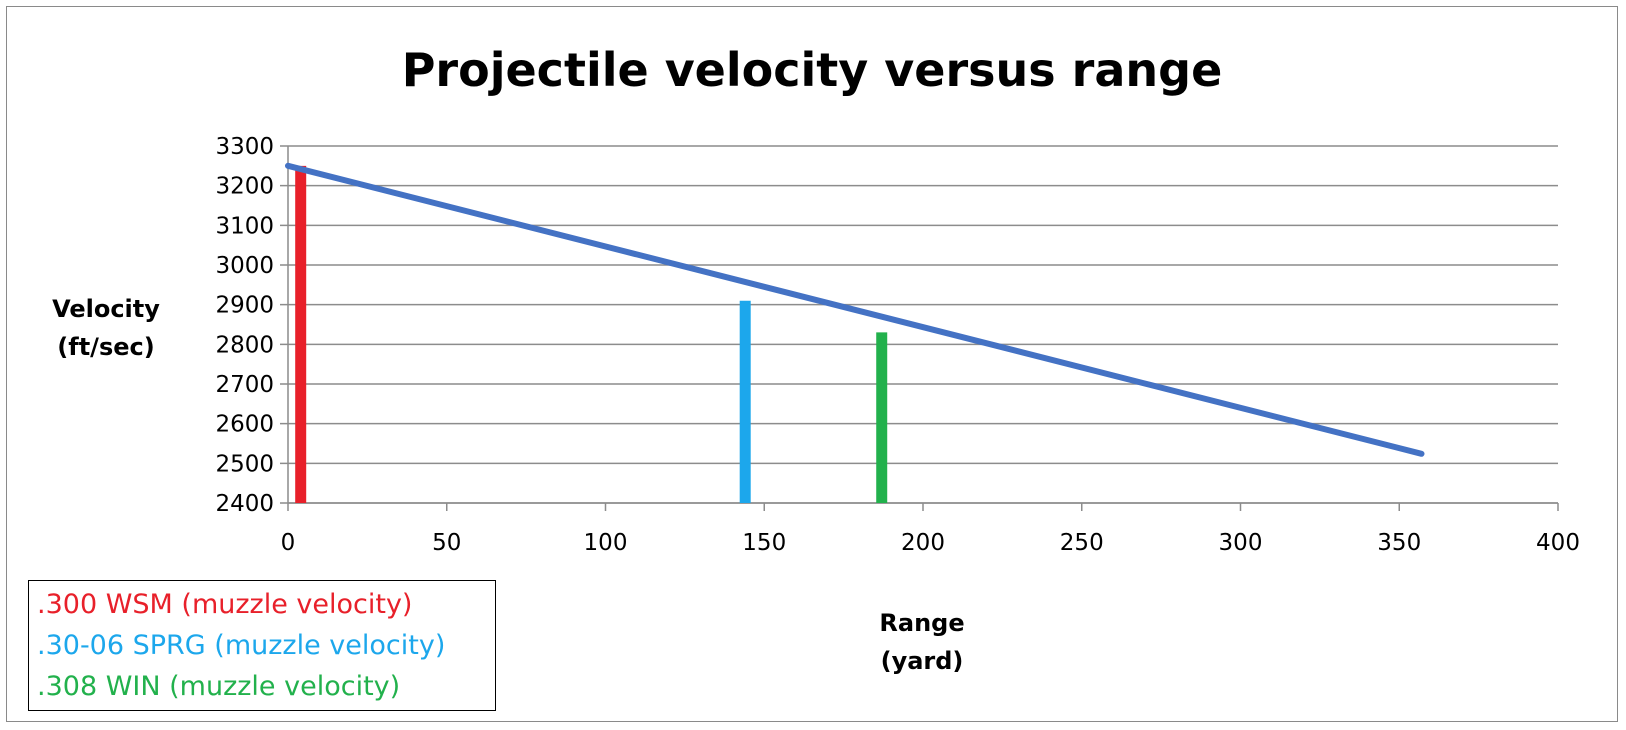 Image resolution: width=1626 pixels, height=730 pixels. I want to click on x-tick-label-100: 100, so click(606, 543).